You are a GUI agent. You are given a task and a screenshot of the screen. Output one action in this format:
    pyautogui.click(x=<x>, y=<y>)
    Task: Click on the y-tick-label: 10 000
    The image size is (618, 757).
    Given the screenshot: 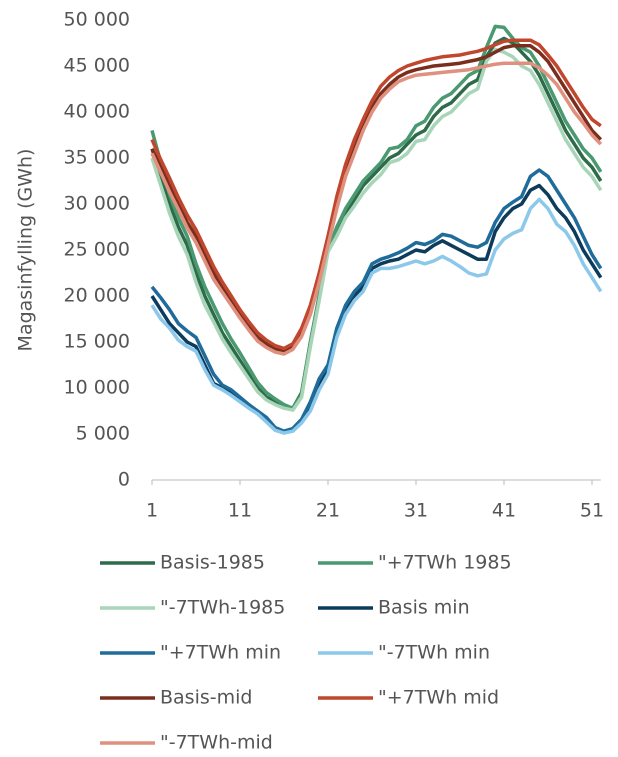 What is the action you would take?
    pyautogui.click(x=97, y=388)
    